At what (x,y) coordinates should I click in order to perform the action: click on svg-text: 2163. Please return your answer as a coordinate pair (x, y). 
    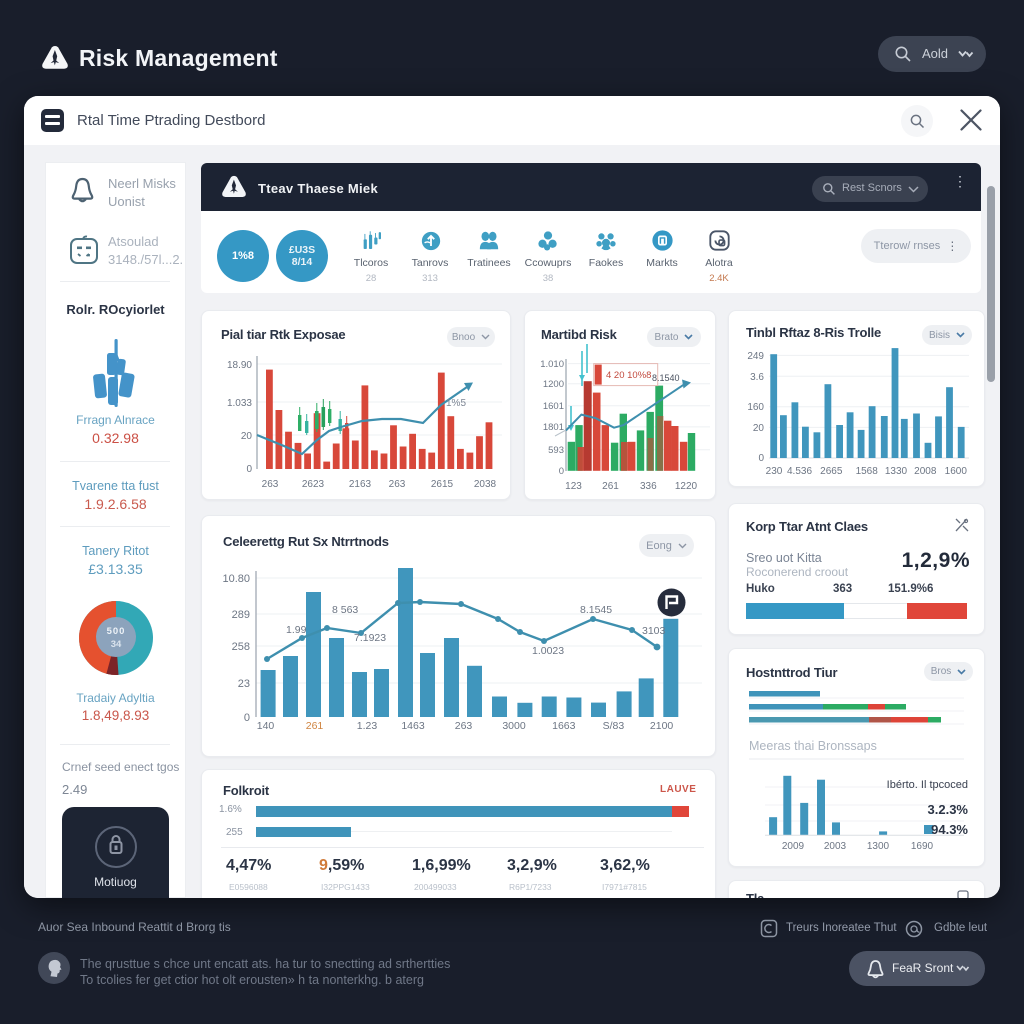
    Looking at the image, I should click on (360, 484).